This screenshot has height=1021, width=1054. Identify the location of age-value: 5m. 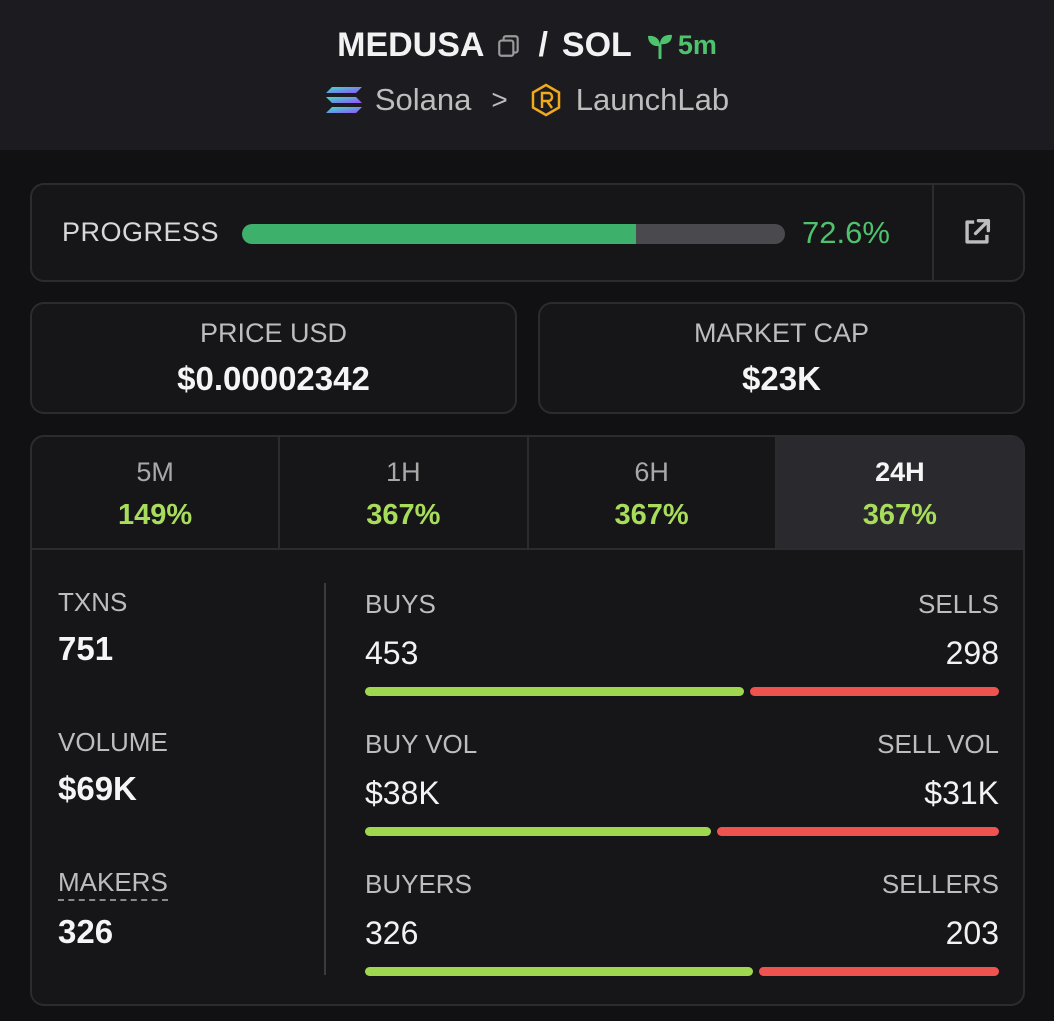
(697, 45).